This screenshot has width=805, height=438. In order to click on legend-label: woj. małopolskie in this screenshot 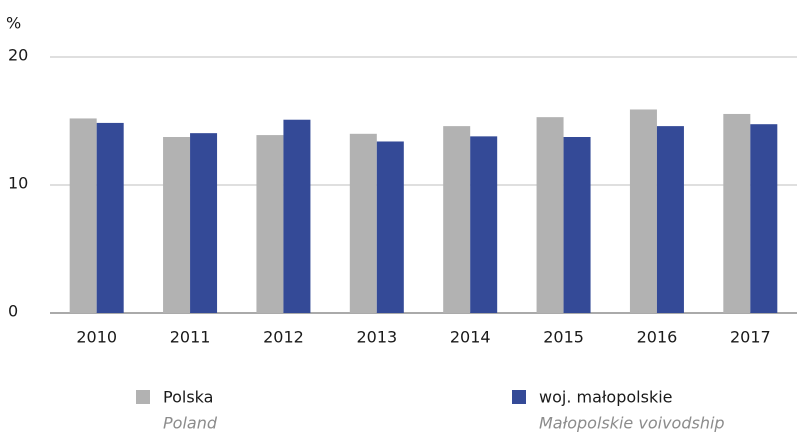, I will do `click(606, 397)`.